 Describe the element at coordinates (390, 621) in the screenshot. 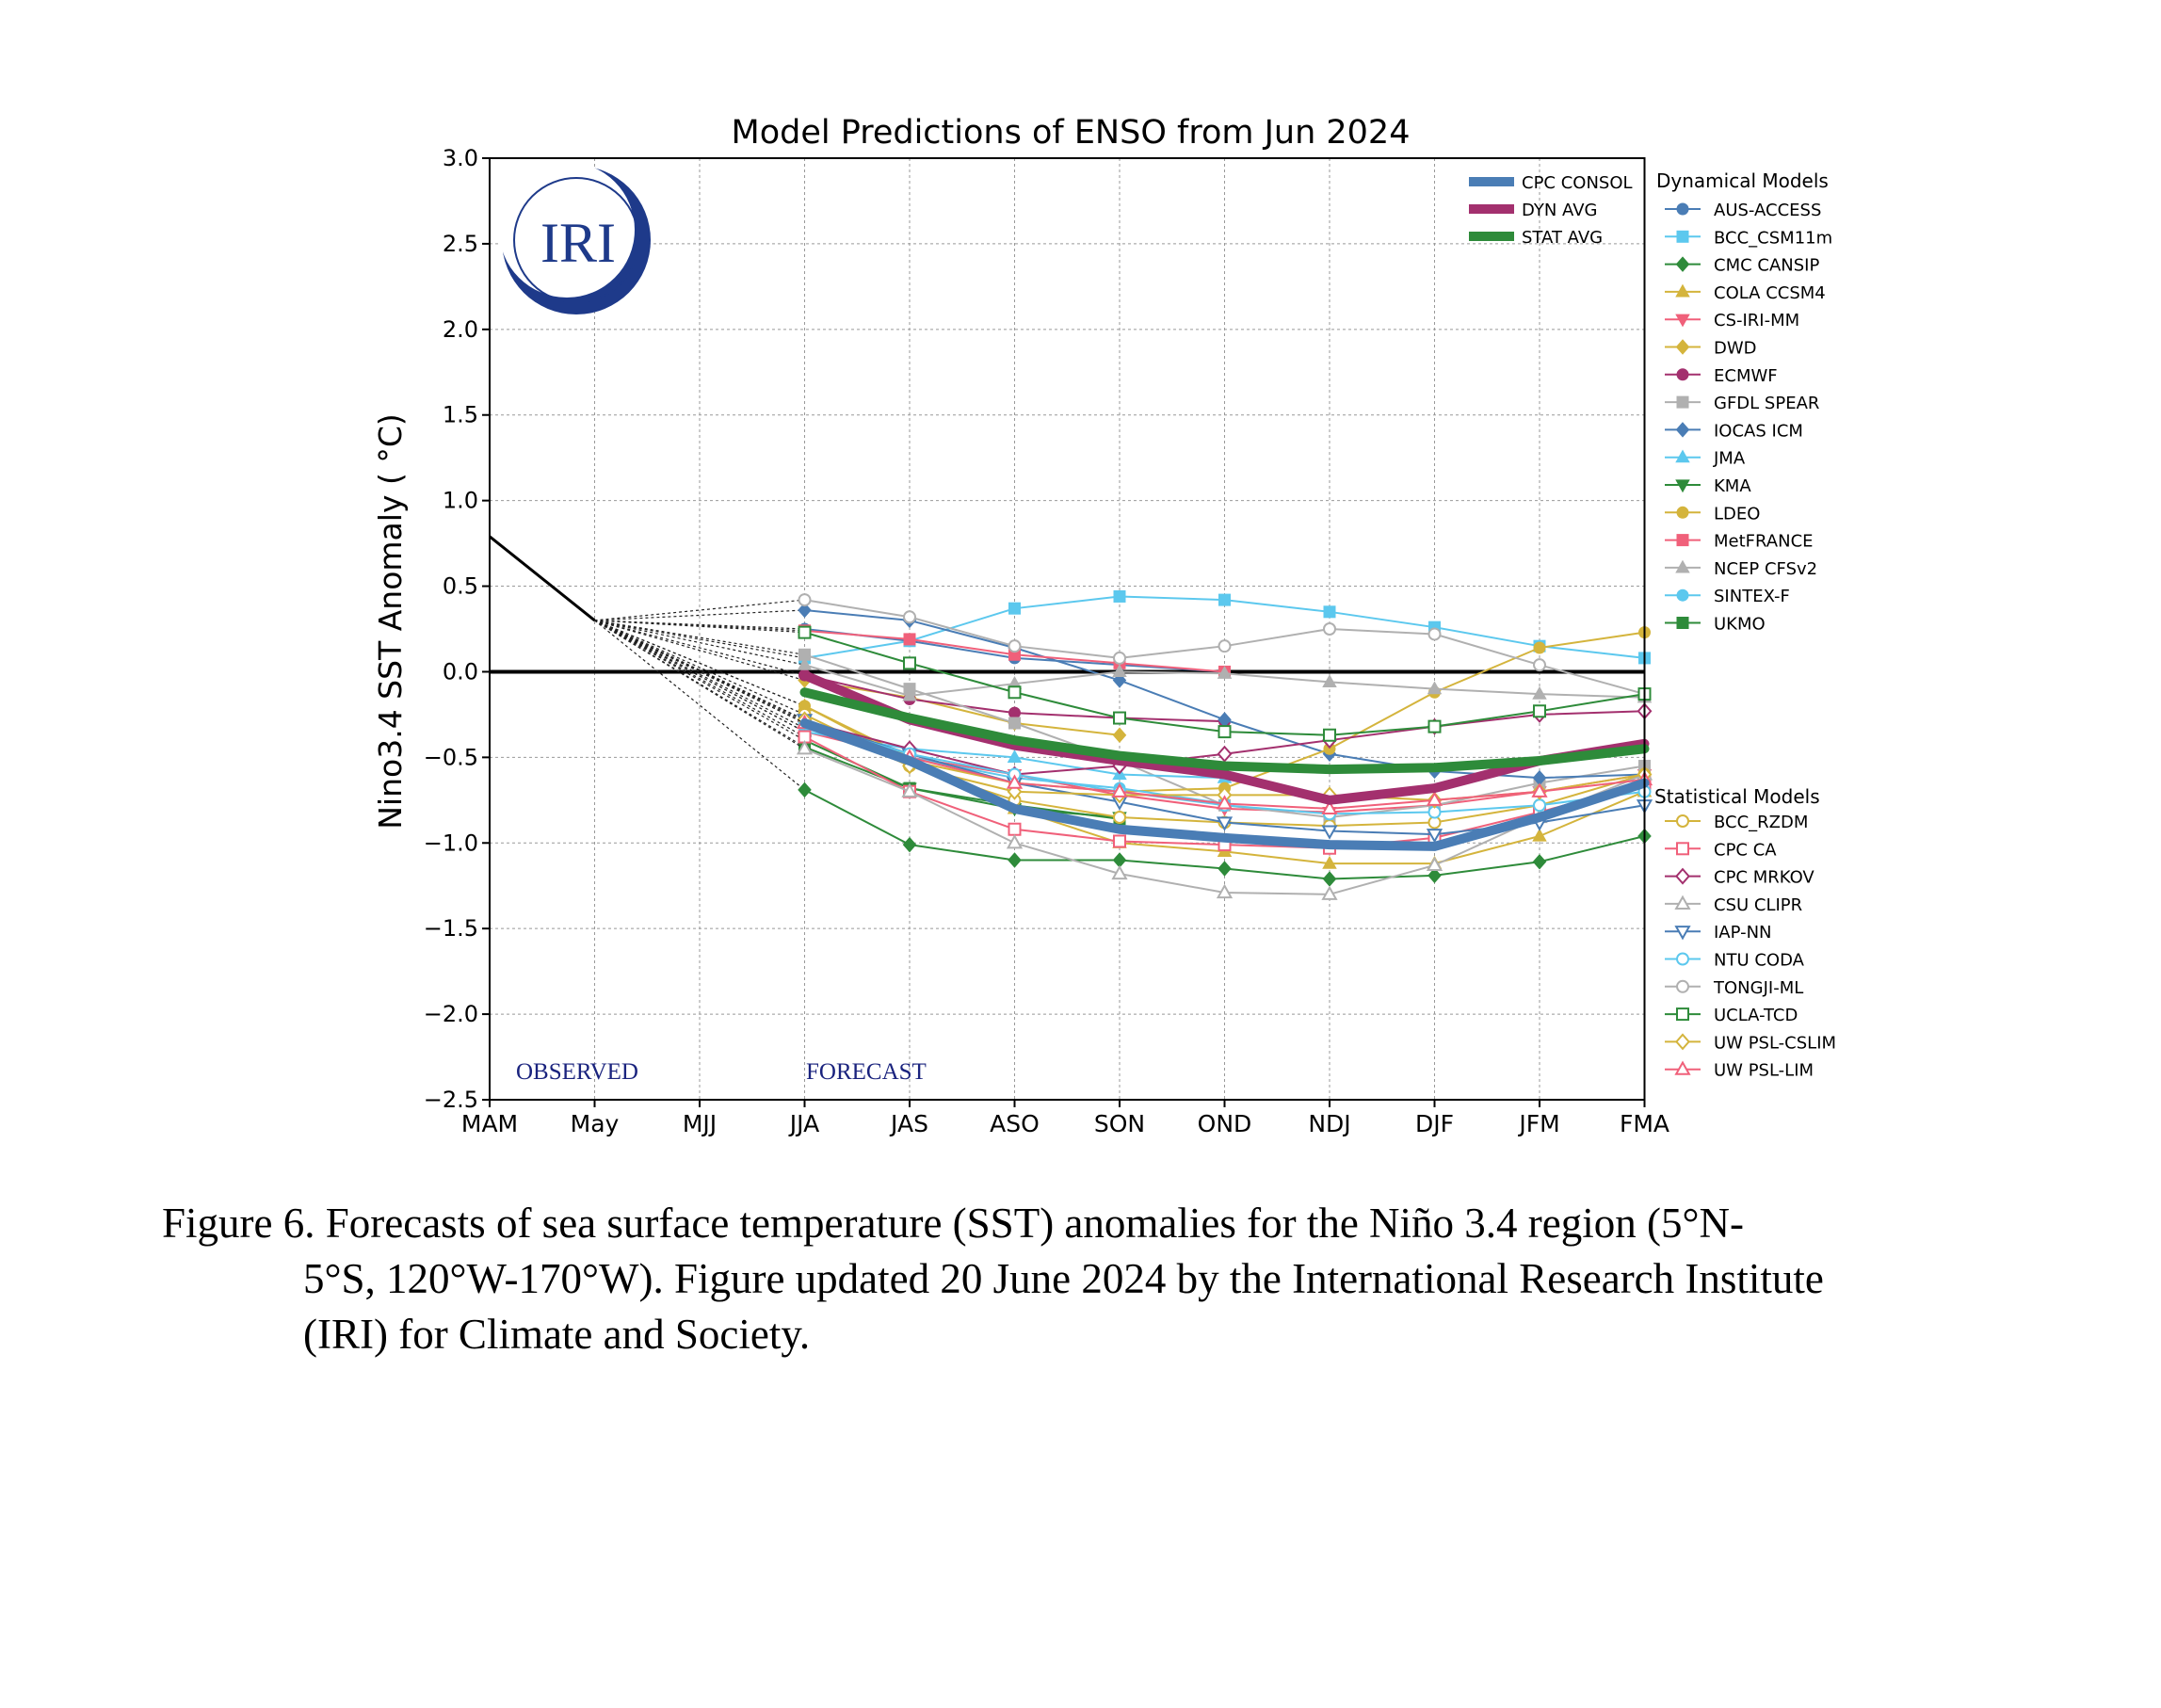

I see `y-axis-label: Nino3.4 SST Anomaly ( °C)` at that location.